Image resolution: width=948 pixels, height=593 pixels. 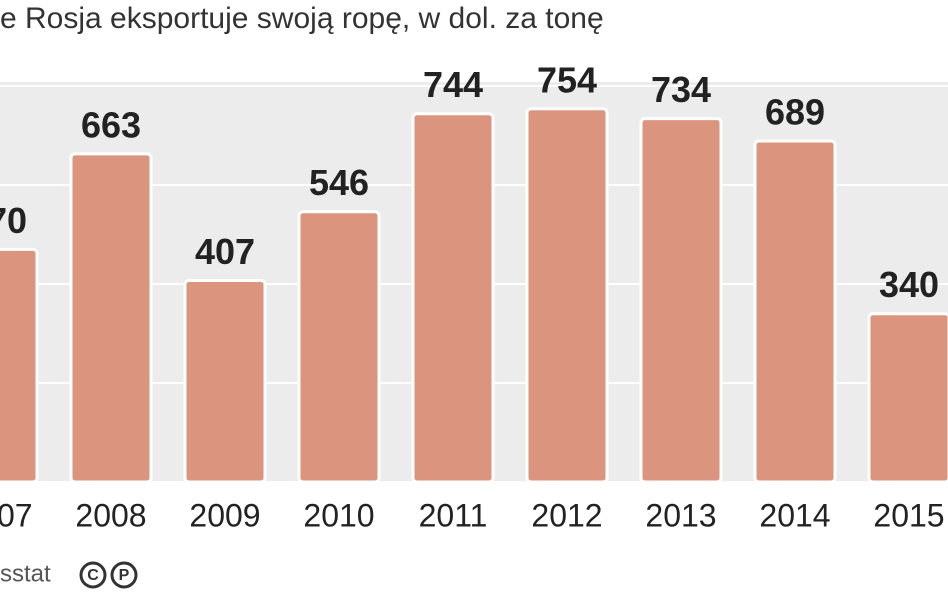 What do you see at coordinates (680, 515) in the screenshot?
I see `x-tick-label: 2013` at bounding box center [680, 515].